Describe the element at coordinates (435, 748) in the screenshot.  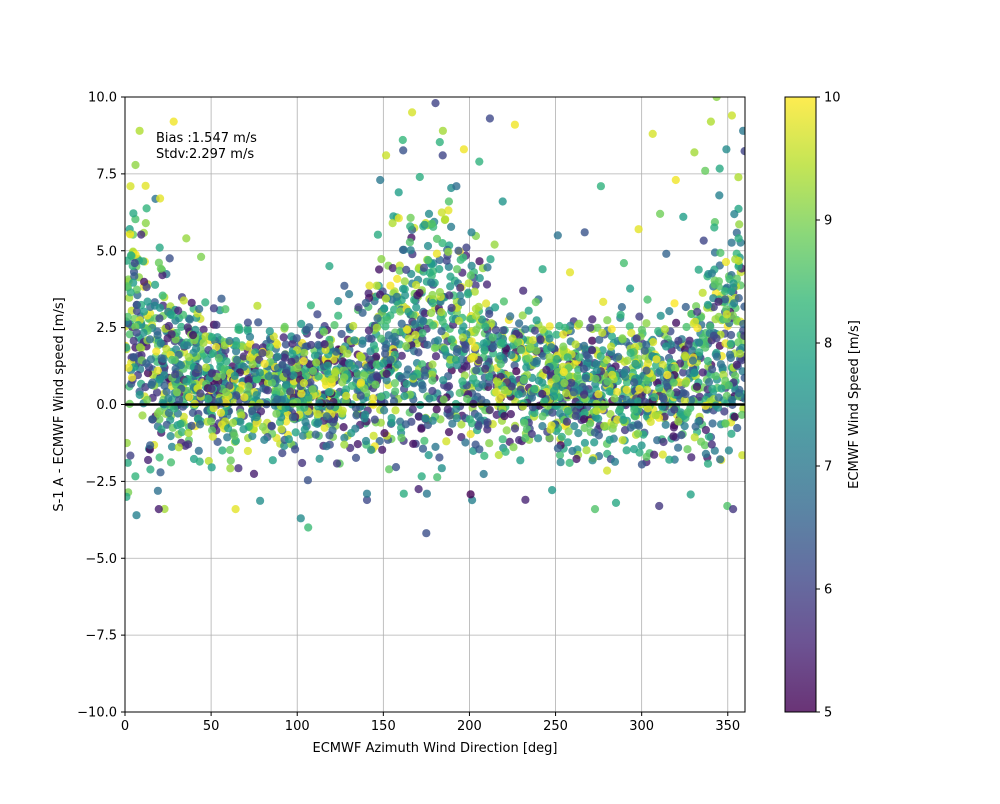
I see `x-axis-title: ECMWF Azimuth Wind Direction [deg]` at that location.